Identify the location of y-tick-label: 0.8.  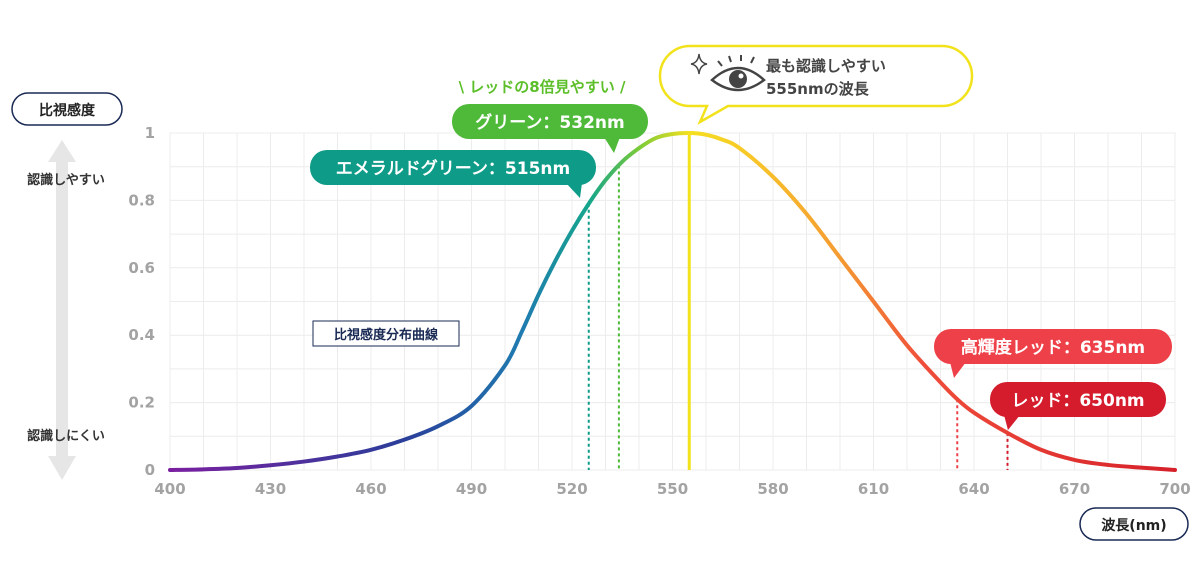
(141, 200).